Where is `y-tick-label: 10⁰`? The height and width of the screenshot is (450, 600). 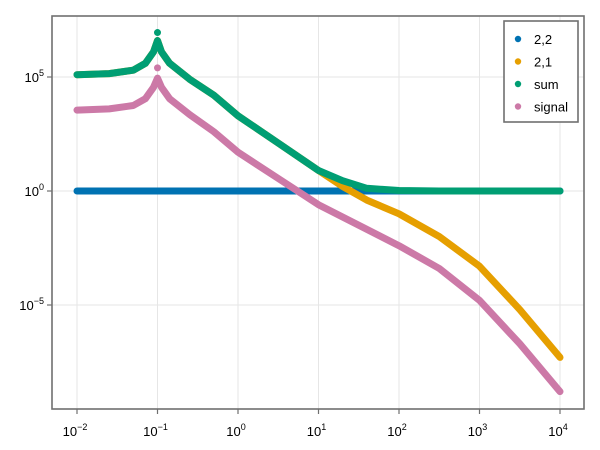 y-tick-label: 10⁰ is located at coordinates (34, 190).